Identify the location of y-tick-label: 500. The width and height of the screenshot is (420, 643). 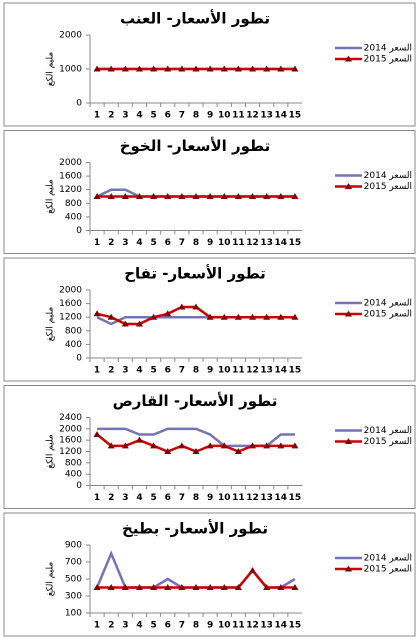
(73, 580).